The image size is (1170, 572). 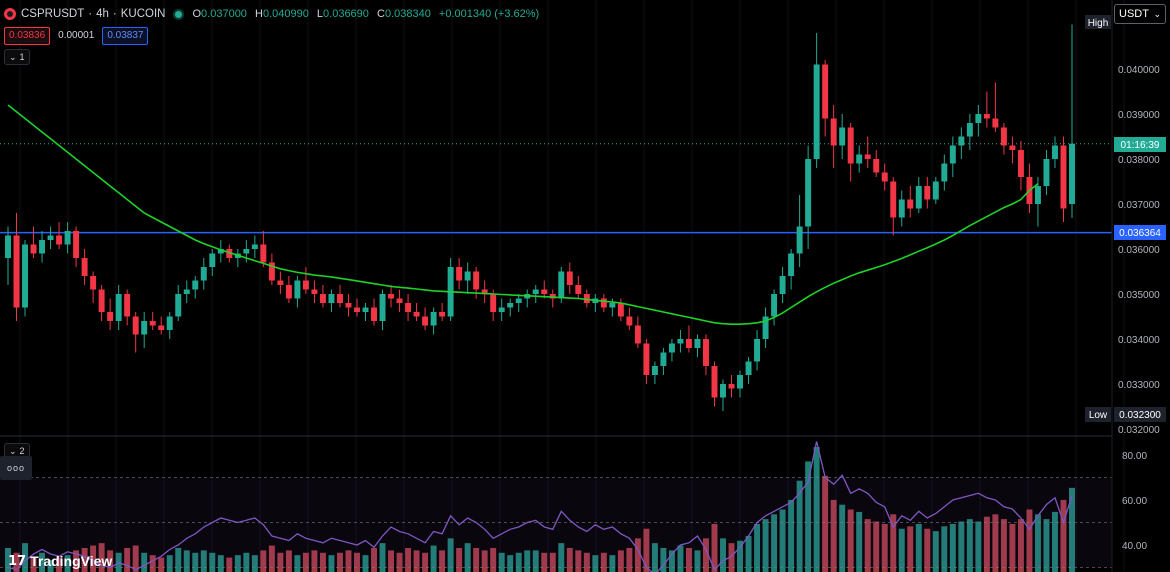 What do you see at coordinates (1139, 115) in the screenshot?
I see `price-tick-label: 0.039000` at bounding box center [1139, 115].